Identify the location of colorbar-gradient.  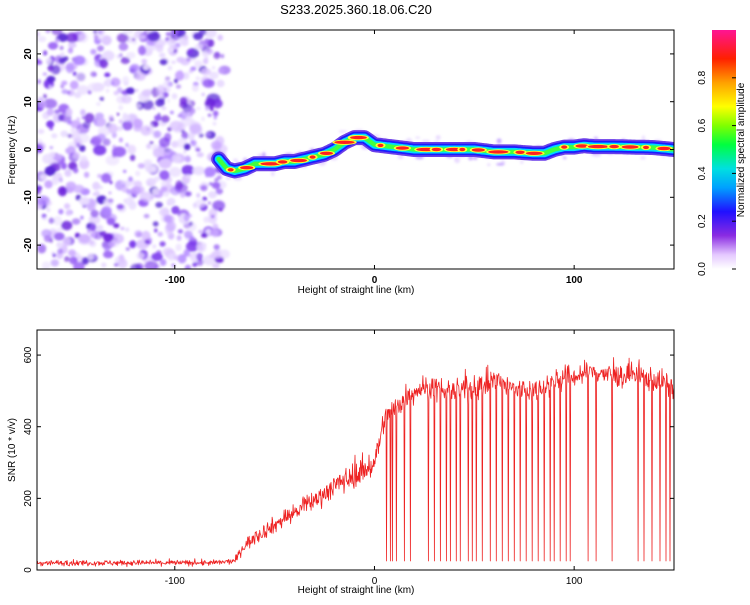
(724, 149).